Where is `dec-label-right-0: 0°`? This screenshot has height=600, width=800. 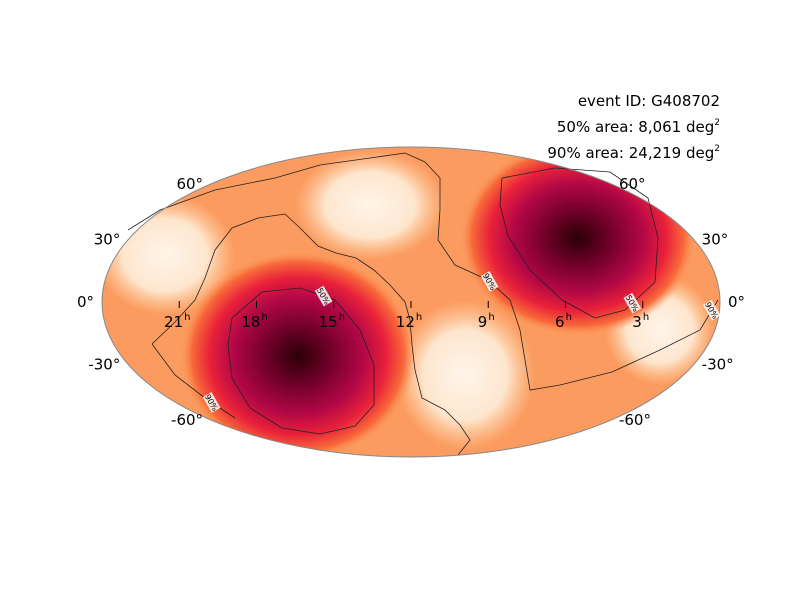
dec-label-right-0: 0° is located at coordinates (736, 302).